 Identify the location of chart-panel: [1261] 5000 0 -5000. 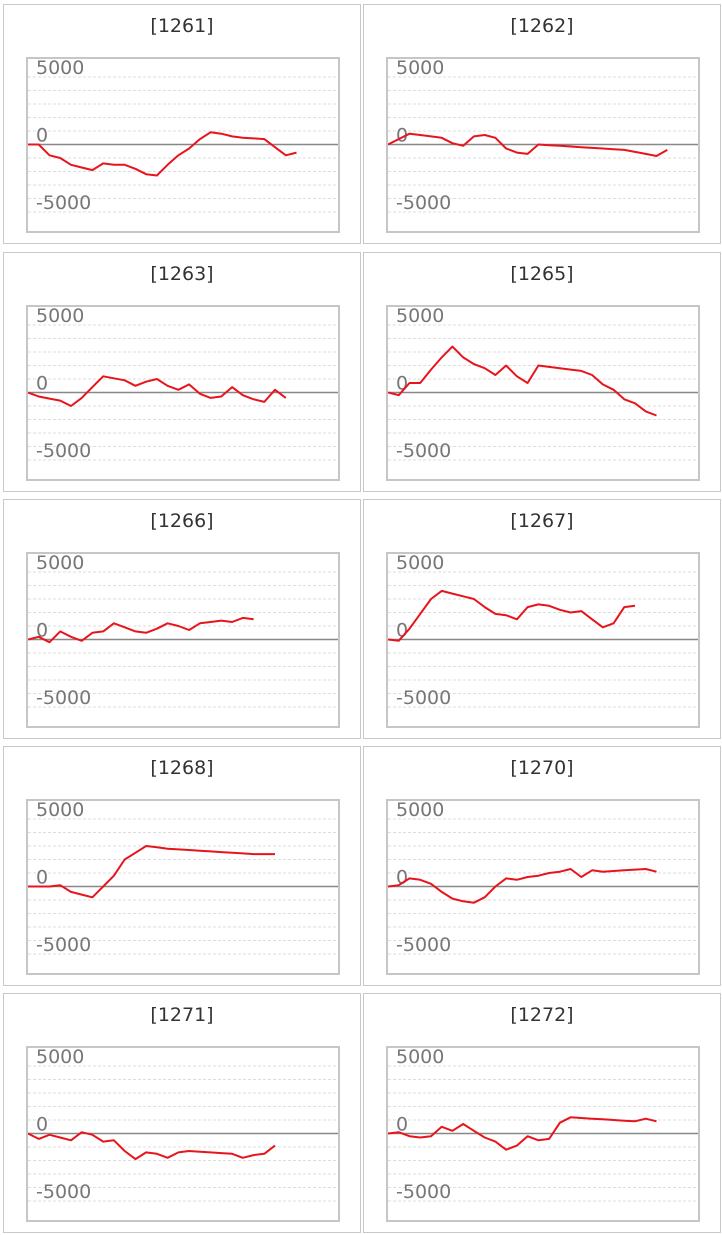
(182, 124).